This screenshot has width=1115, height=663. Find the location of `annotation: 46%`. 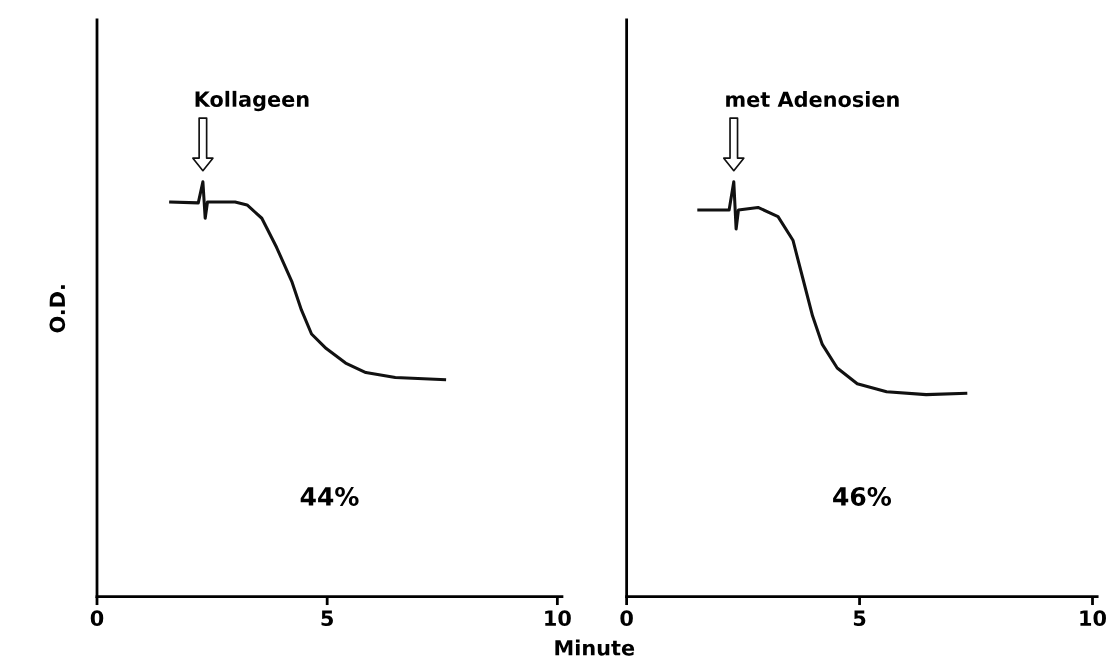

annotation: 46% is located at coordinates (862, 496).